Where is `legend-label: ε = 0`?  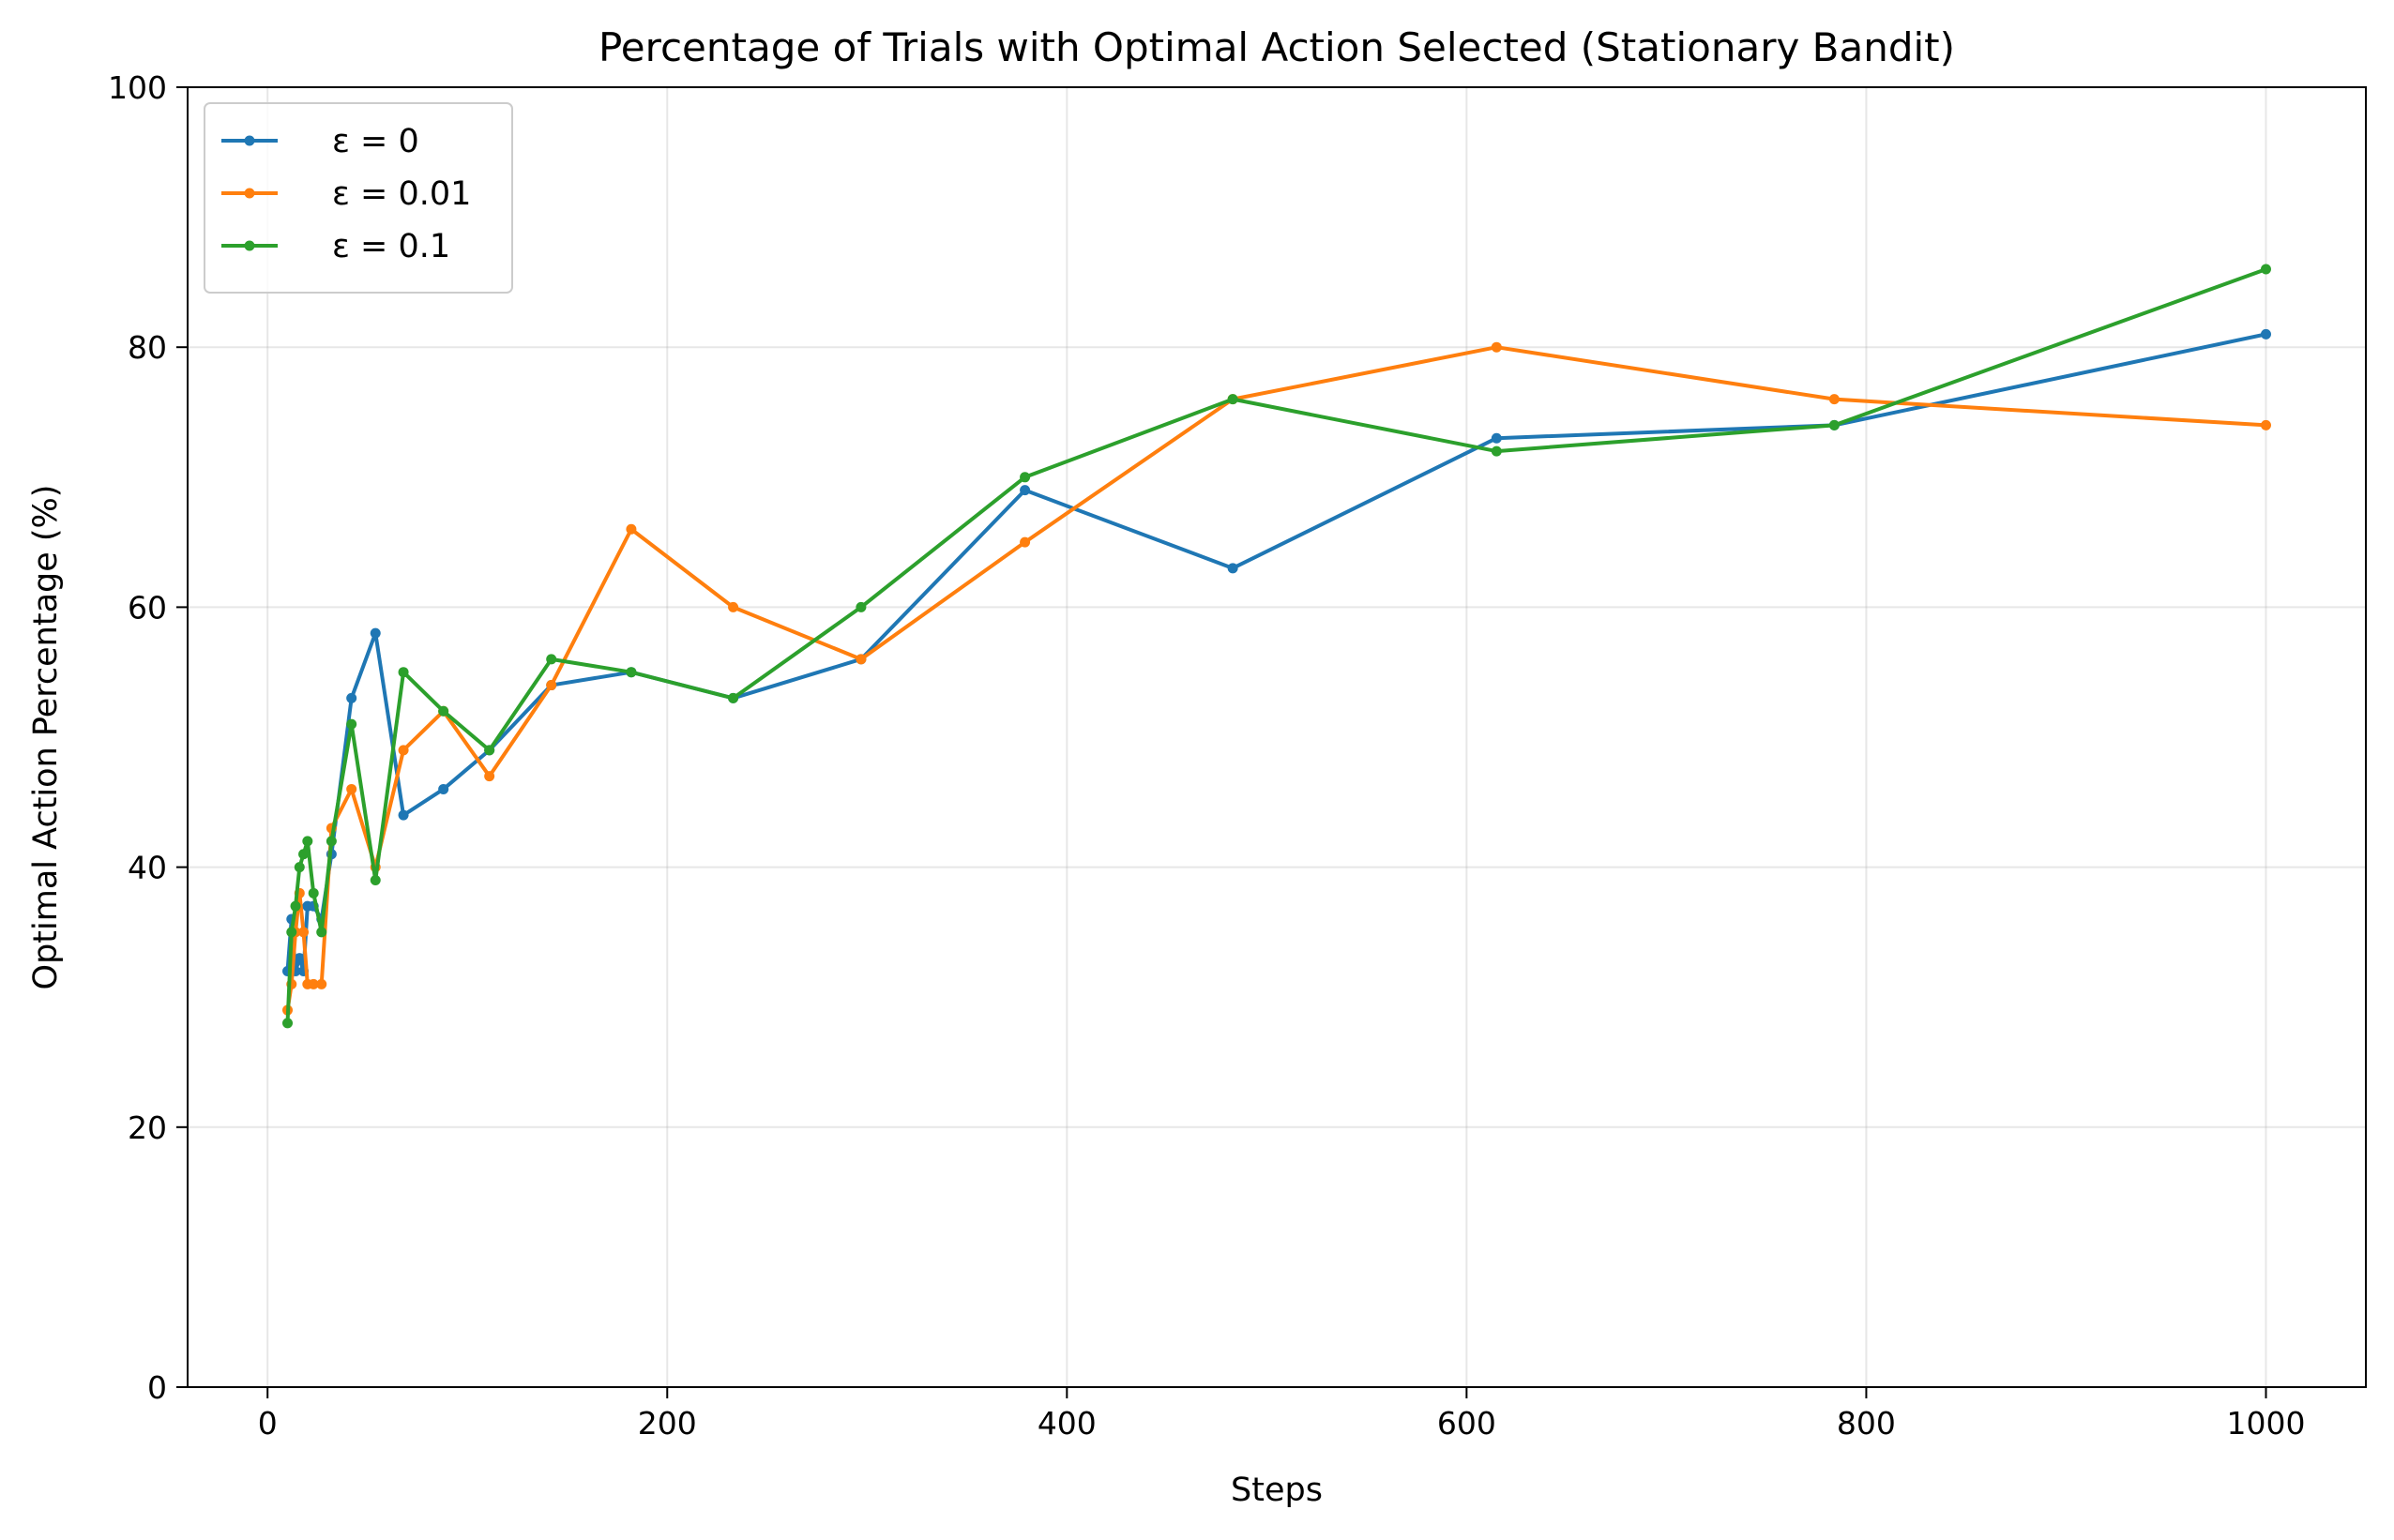 legend-label: ε = 0 is located at coordinates (375, 141).